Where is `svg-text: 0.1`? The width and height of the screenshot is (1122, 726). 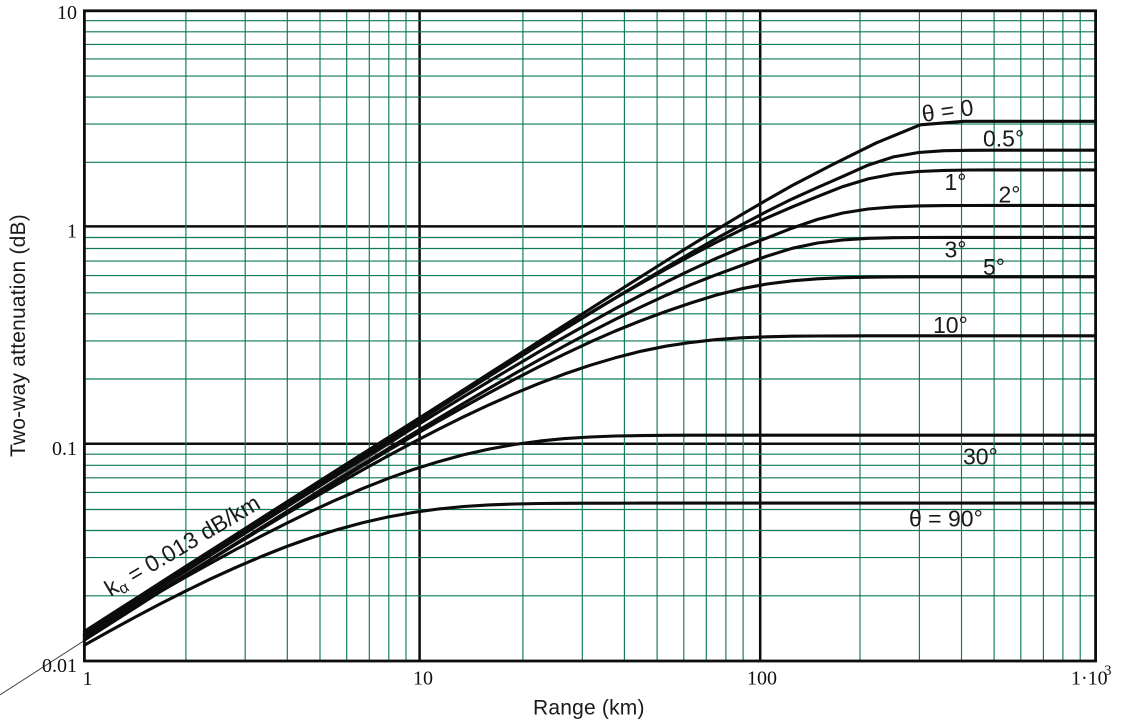
svg-text: 0.1 is located at coordinates (64, 449).